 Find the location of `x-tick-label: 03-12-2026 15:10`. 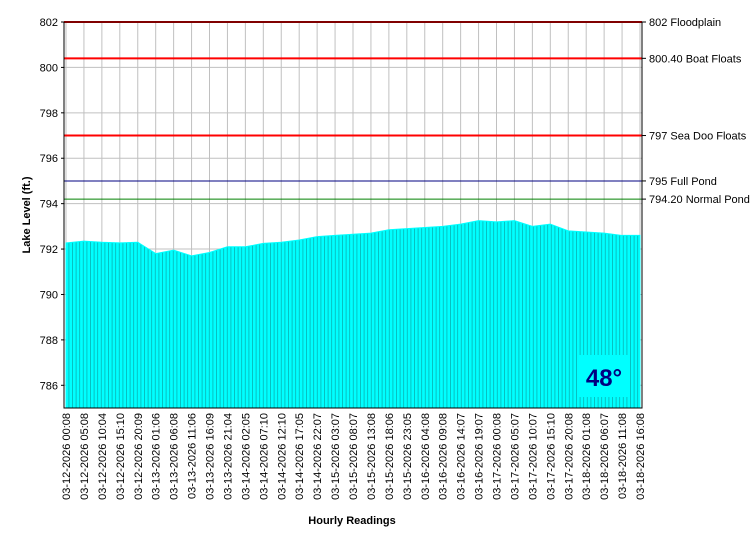

x-tick-label: 03-12-2026 15:10 is located at coordinates (121, 456).